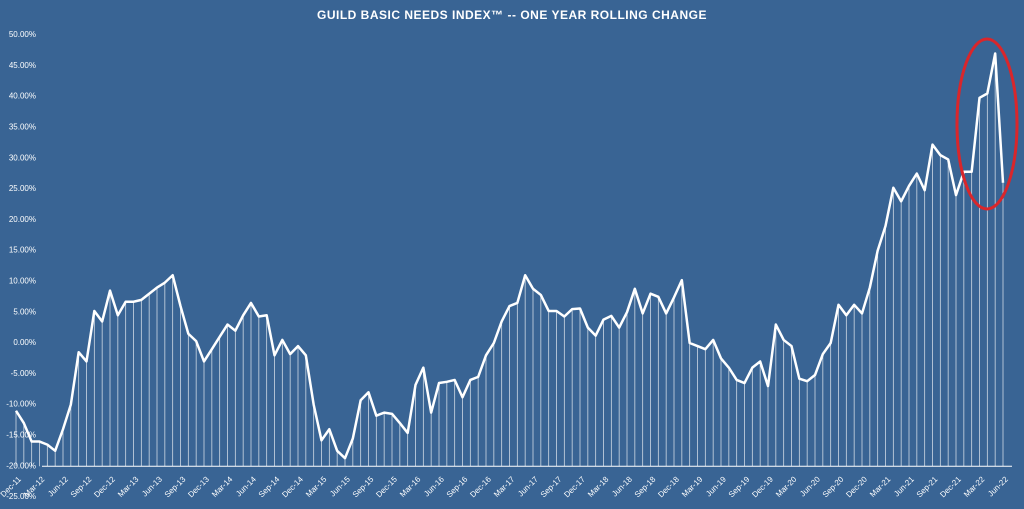 Image resolution: width=1024 pixels, height=509 pixels. I want to click on y-tick-label: 5.00%, so click(24, 311).